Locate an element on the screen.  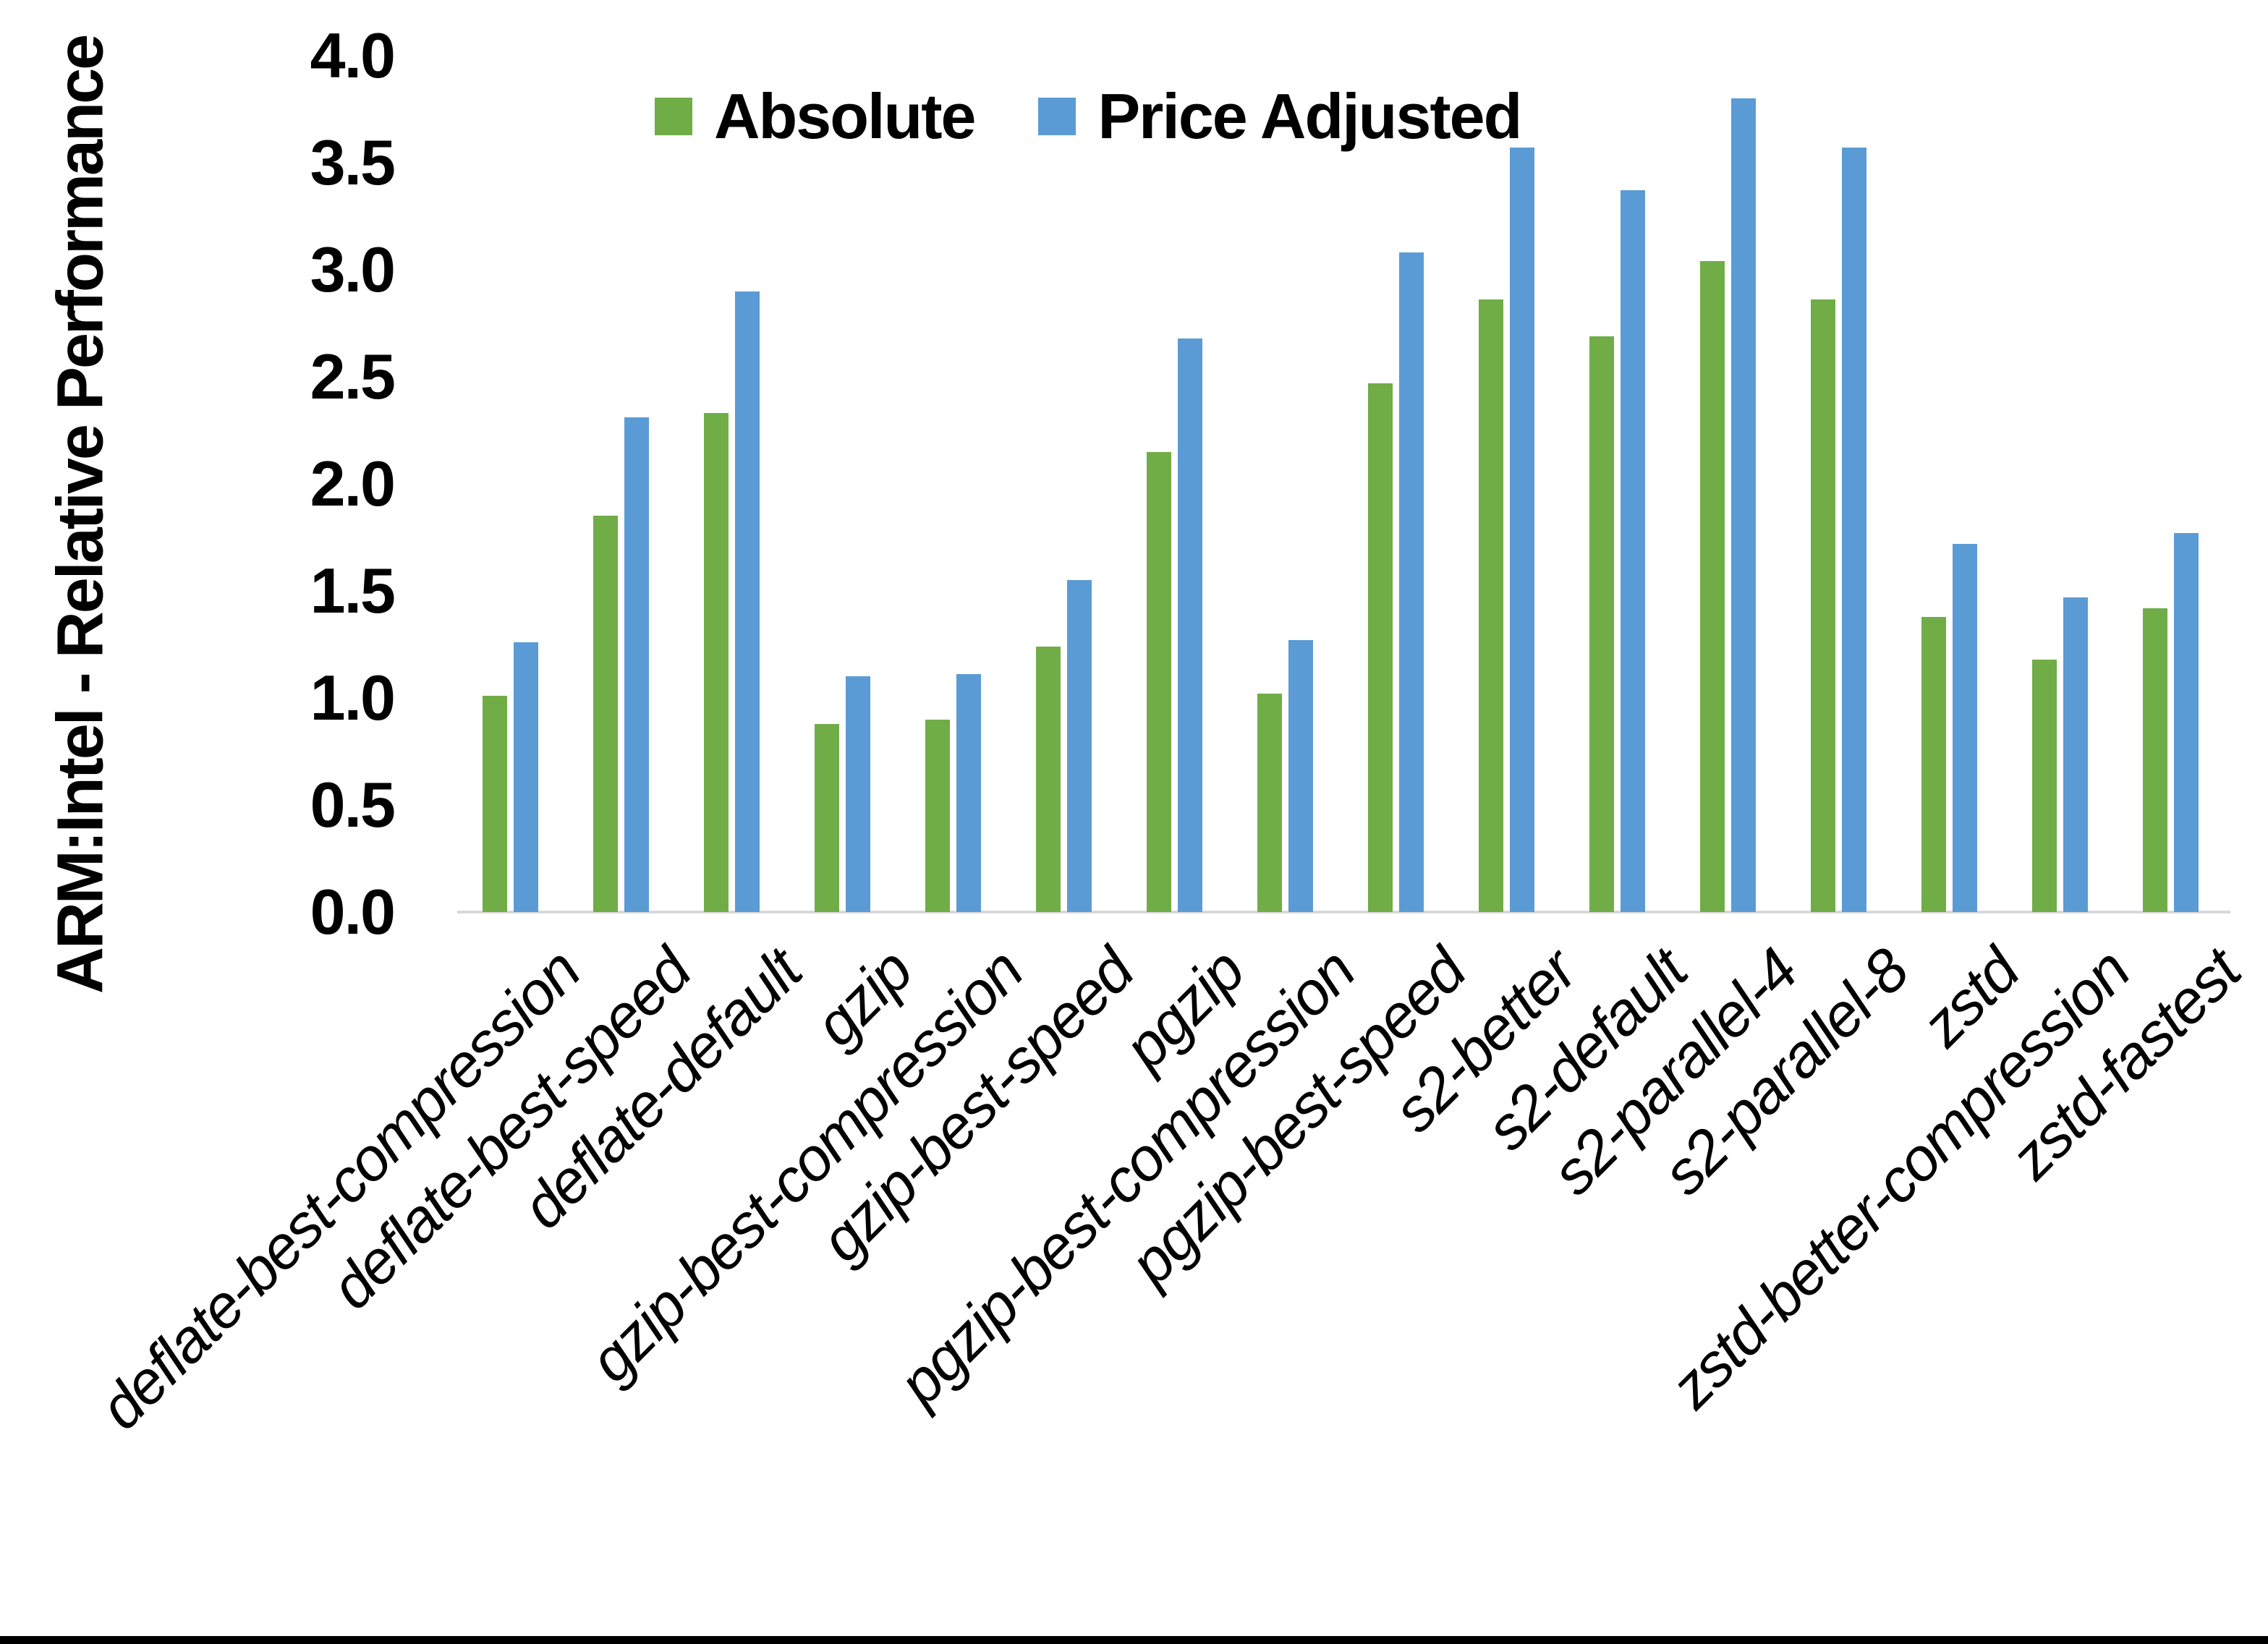
bar-absolute-s2-better is located at coordinates (1491, 605).